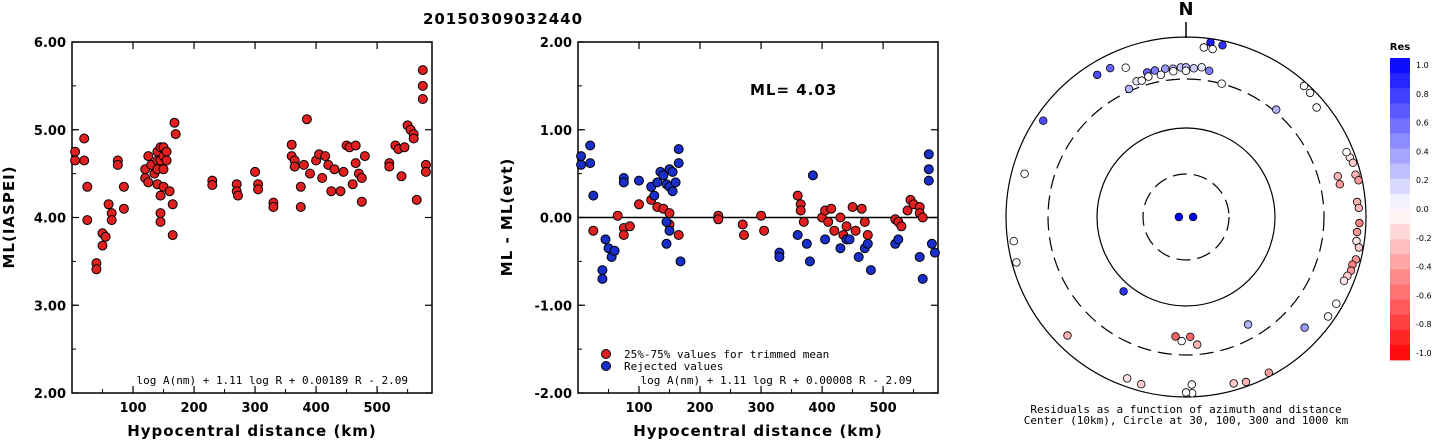 The image size is (1437, 446). What do you see at coordinates (50, 219) in the screenshot?
I see `y-tick-label: 4.00` at bounding box center [50, 219].